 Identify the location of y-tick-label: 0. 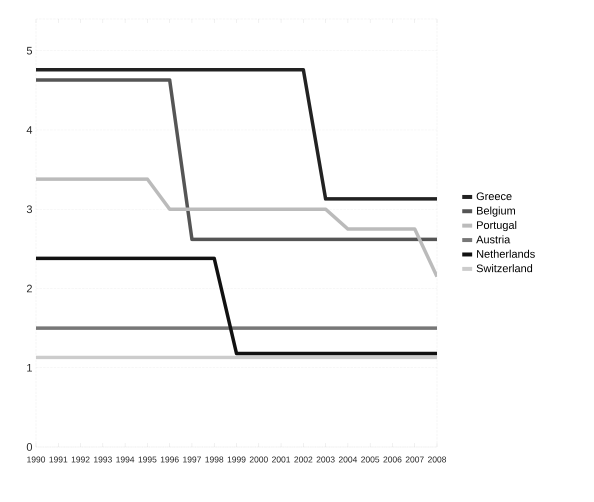
(29, 447).